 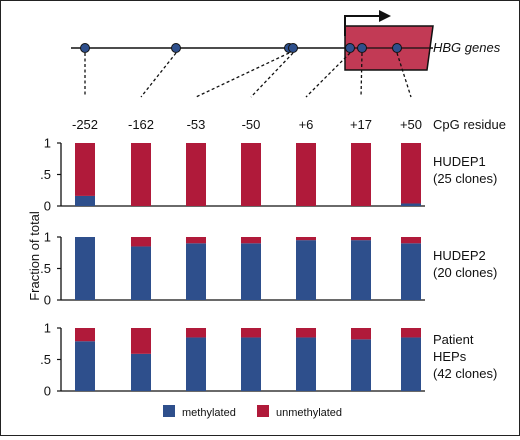 What do you see at coordinates (469, 124) in the screenshot?
I see `cpg-axis-label: CpG residue` at bounding box center [469, 124].